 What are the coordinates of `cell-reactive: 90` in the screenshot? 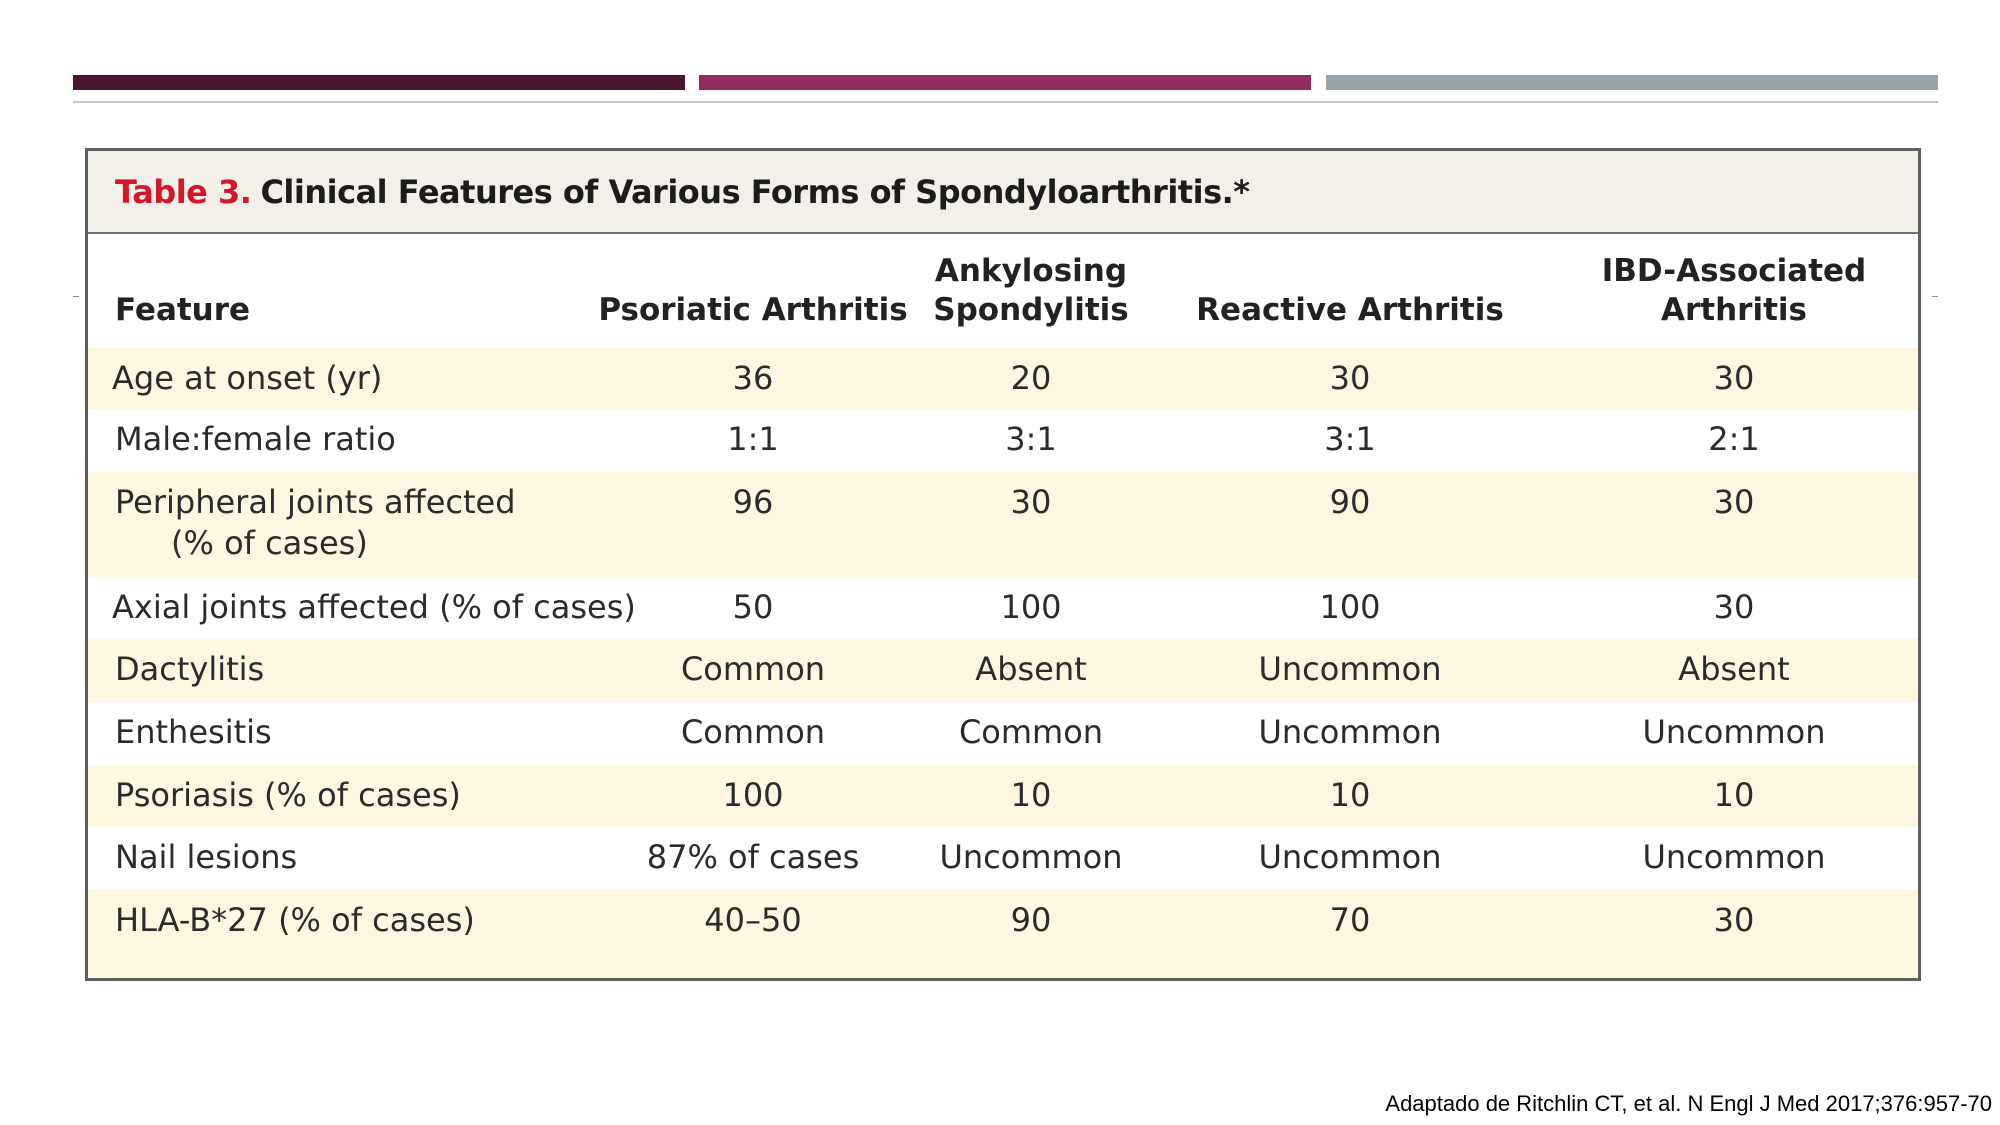 It's located at (1350, 502).